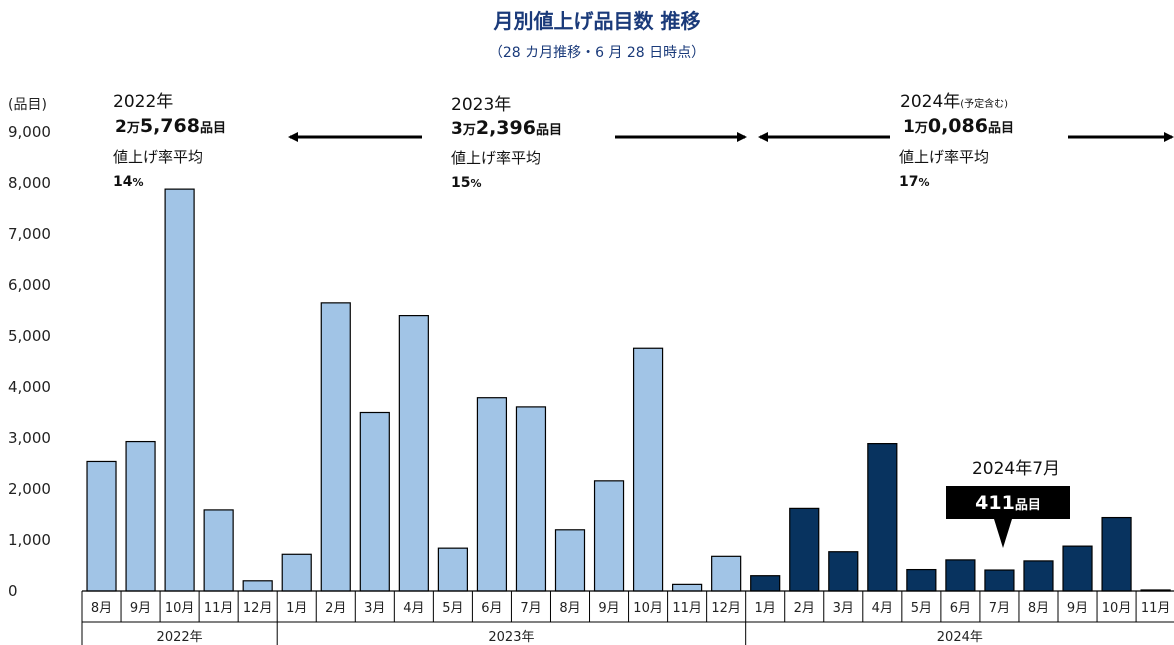  What do you see at coordinates (170, 126) in the screenshot?
I see `annotation-2022-total-rest: 5,768` at bounding box center [170, 126].